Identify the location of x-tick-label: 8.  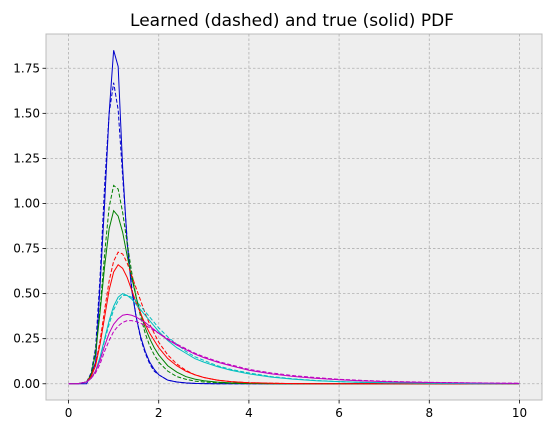
(429, 413).